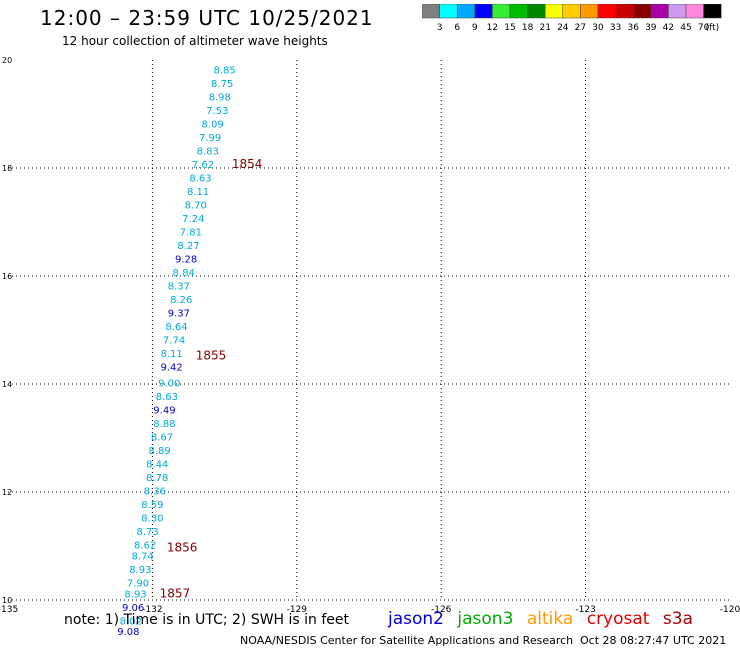 This screenshot has height=650, width=740. What do you see at coordinates (457, 28) in the screenshot?
I see `colorbar-label: 6` at bounding box center [457, 28].